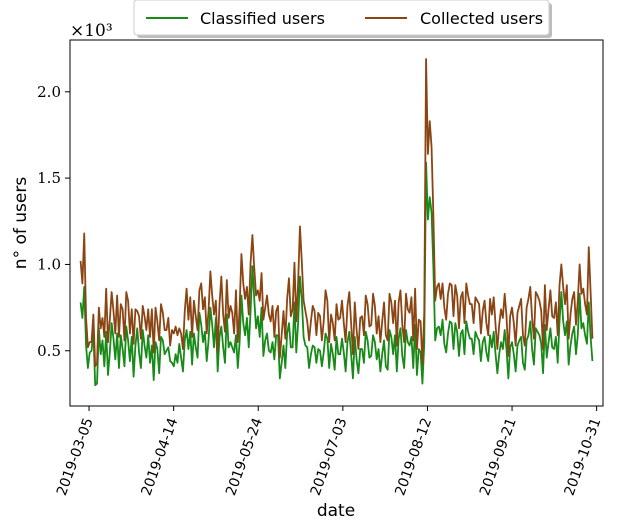 The image size is (621, 523). Describe the element at coordinates (21, 223) in the screenshot. I see `y-axis-label: n° of users` at that location.